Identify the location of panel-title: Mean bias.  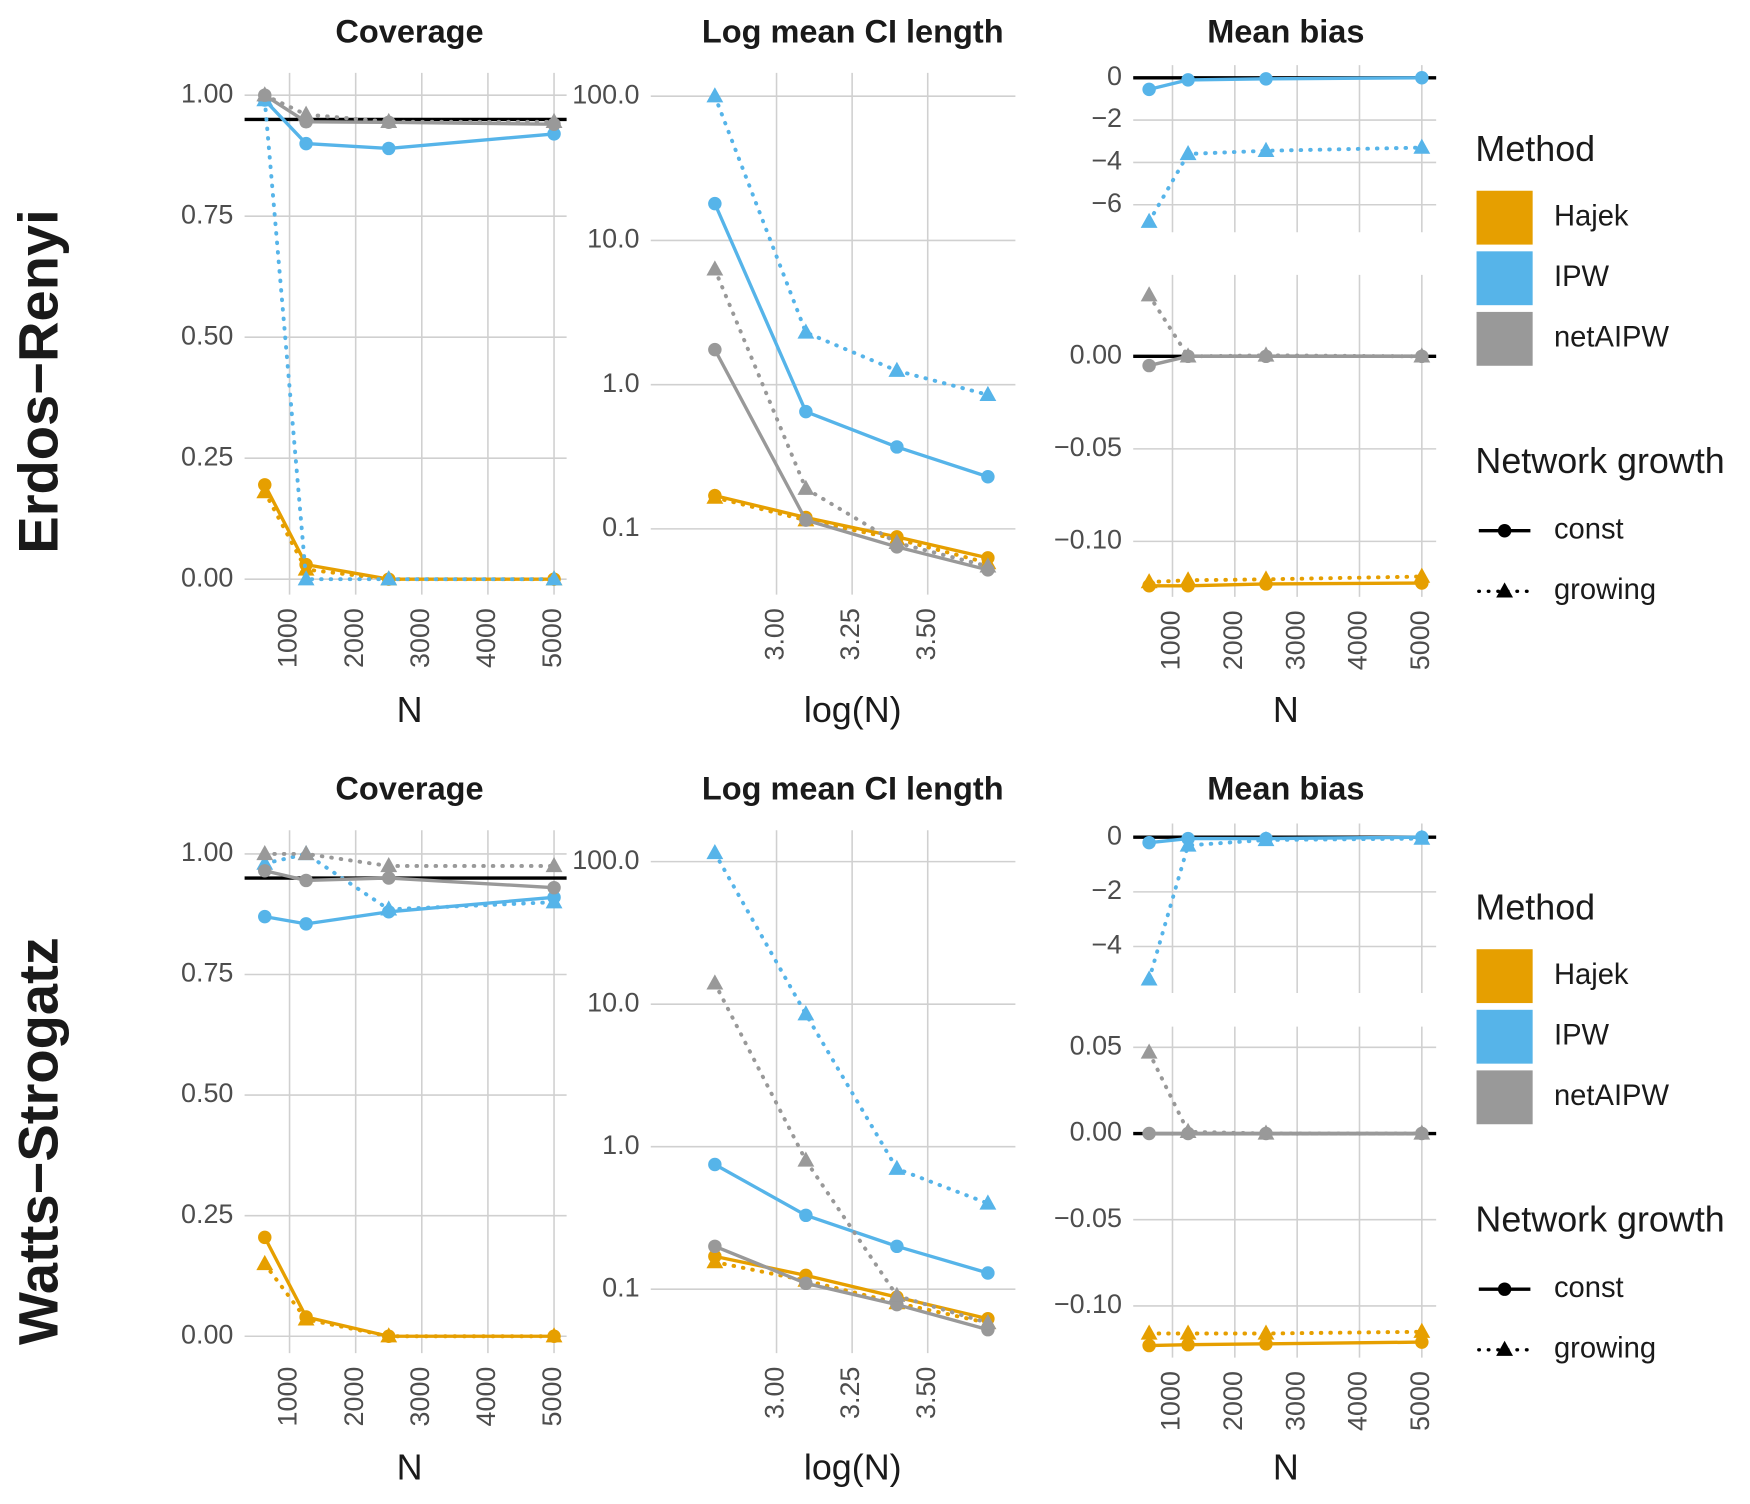
(1285, 31).